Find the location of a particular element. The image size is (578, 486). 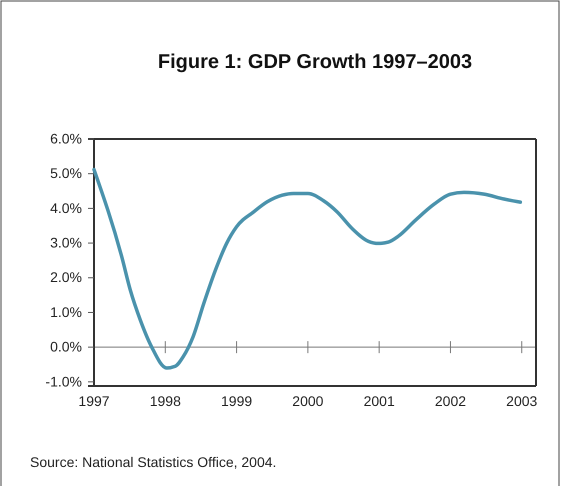

y-tick-label: 4.0% is located at coordinates (66, 208).